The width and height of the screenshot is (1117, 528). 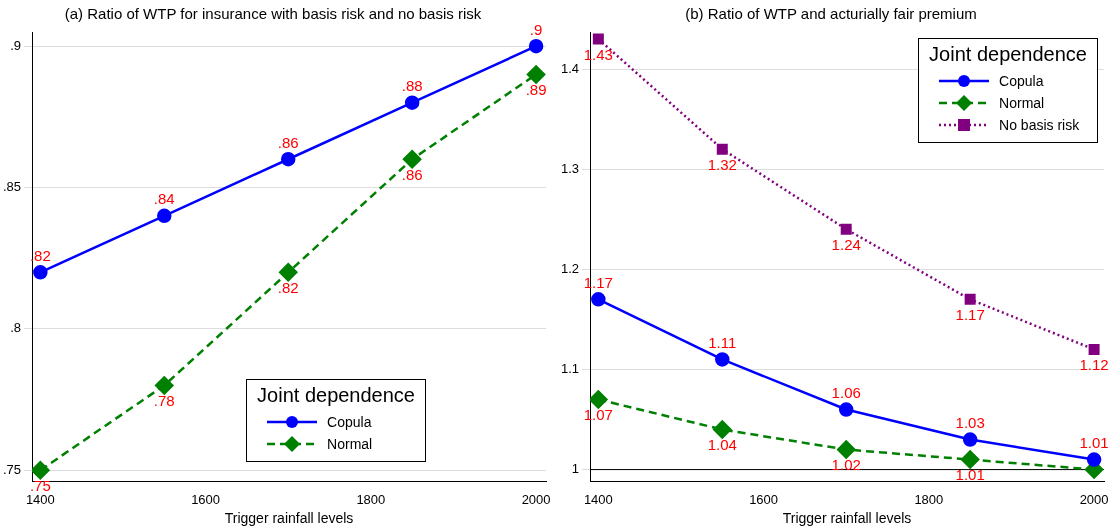 What do you see at coordinates (164, 401) in the screenshot?
I see `data-label: .78` at bounding box center [164, 401].